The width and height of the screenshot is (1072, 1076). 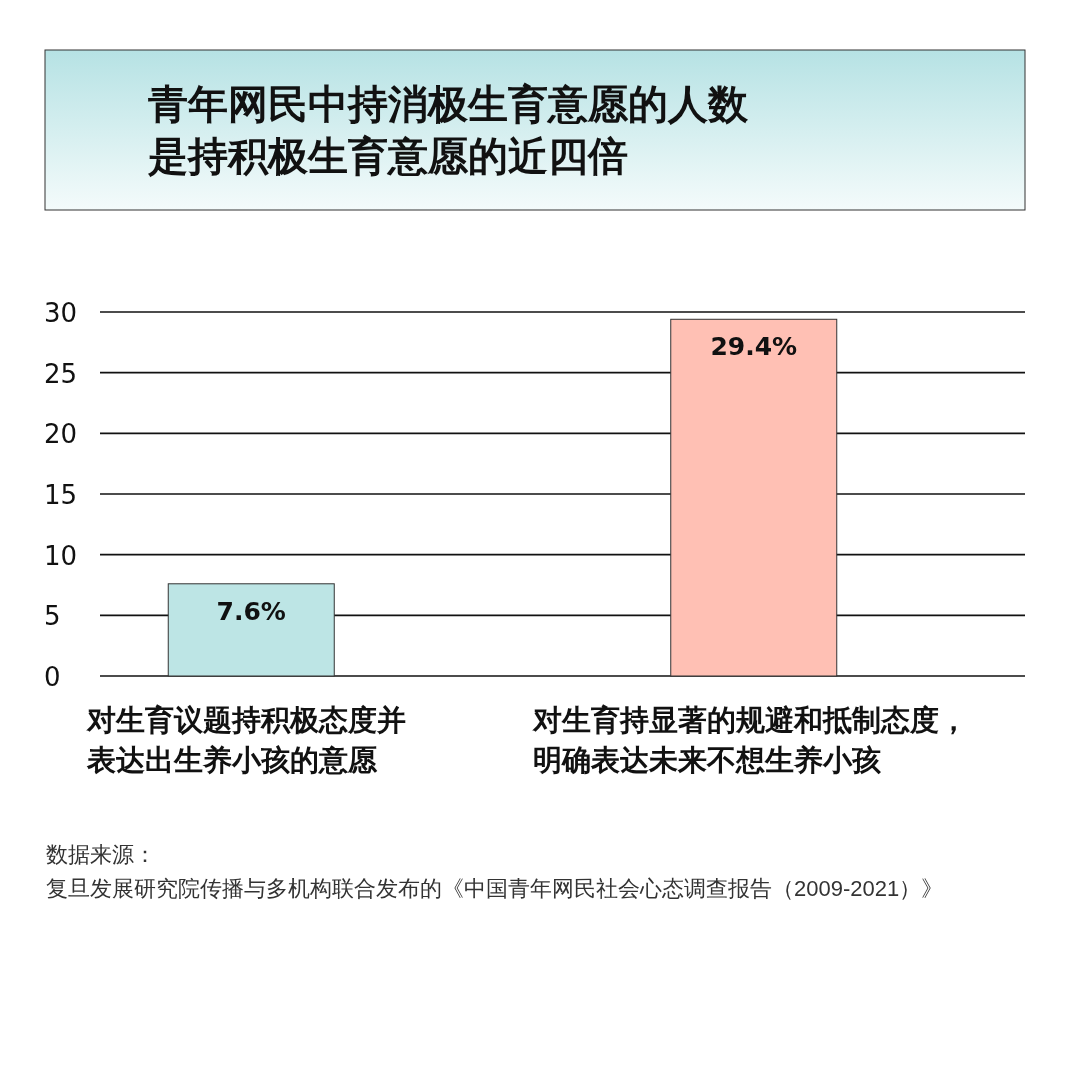 What do you see at coordinates (751, 740) in the screenshot?
I see `x-tick-label: 对生育持显著的规避和抵制态度，明确表达未来不想生养小孩` at bounding box center [751, 740].